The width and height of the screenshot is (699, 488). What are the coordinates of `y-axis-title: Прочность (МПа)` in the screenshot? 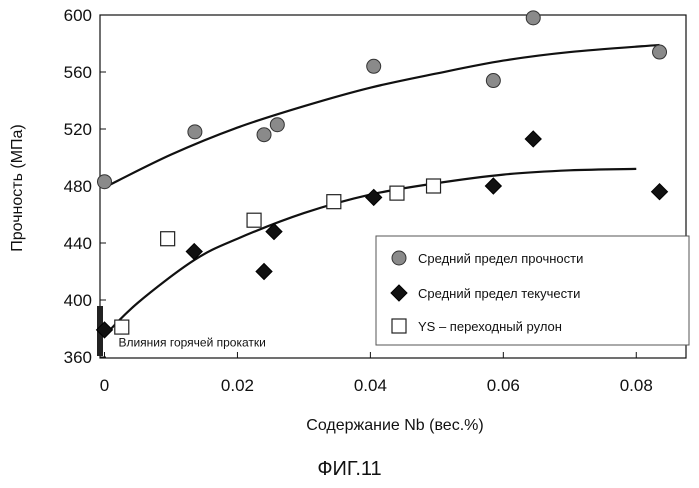 It's located at (17, 188).